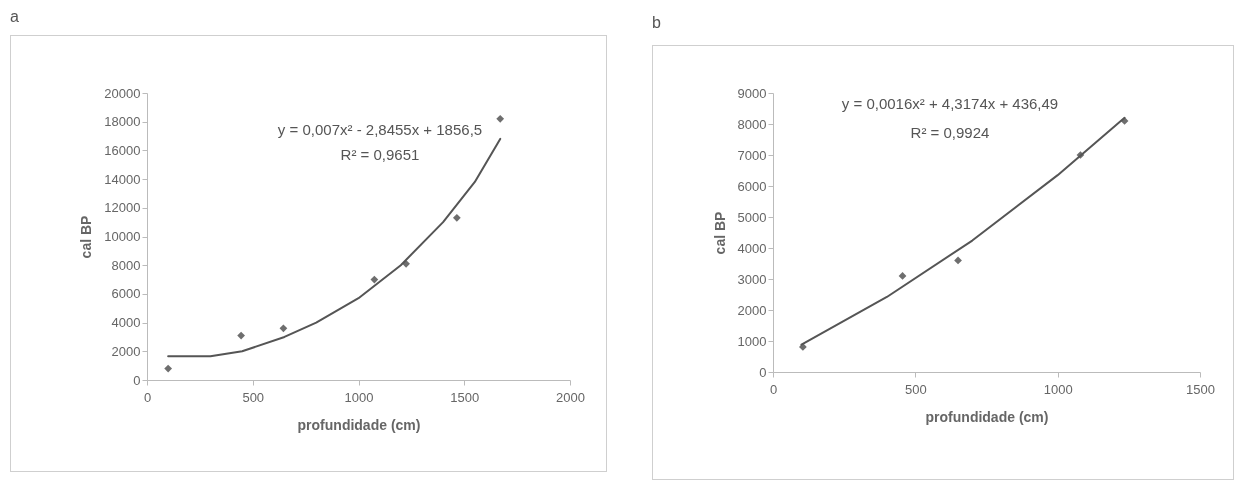 This screenshot has height=482, width=1237. What do you see at coordinates (570, 397) in the screenshot?
I see `x-tick-label: 2000` at bounding box center [570, 397].